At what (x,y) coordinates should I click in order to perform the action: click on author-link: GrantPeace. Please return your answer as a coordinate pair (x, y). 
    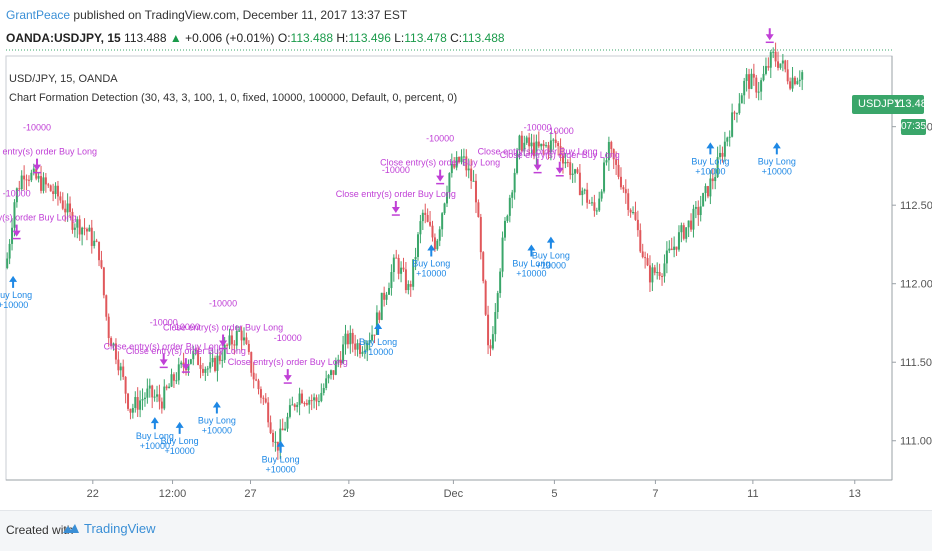
    Looking at the image, I should click on (38, 15).